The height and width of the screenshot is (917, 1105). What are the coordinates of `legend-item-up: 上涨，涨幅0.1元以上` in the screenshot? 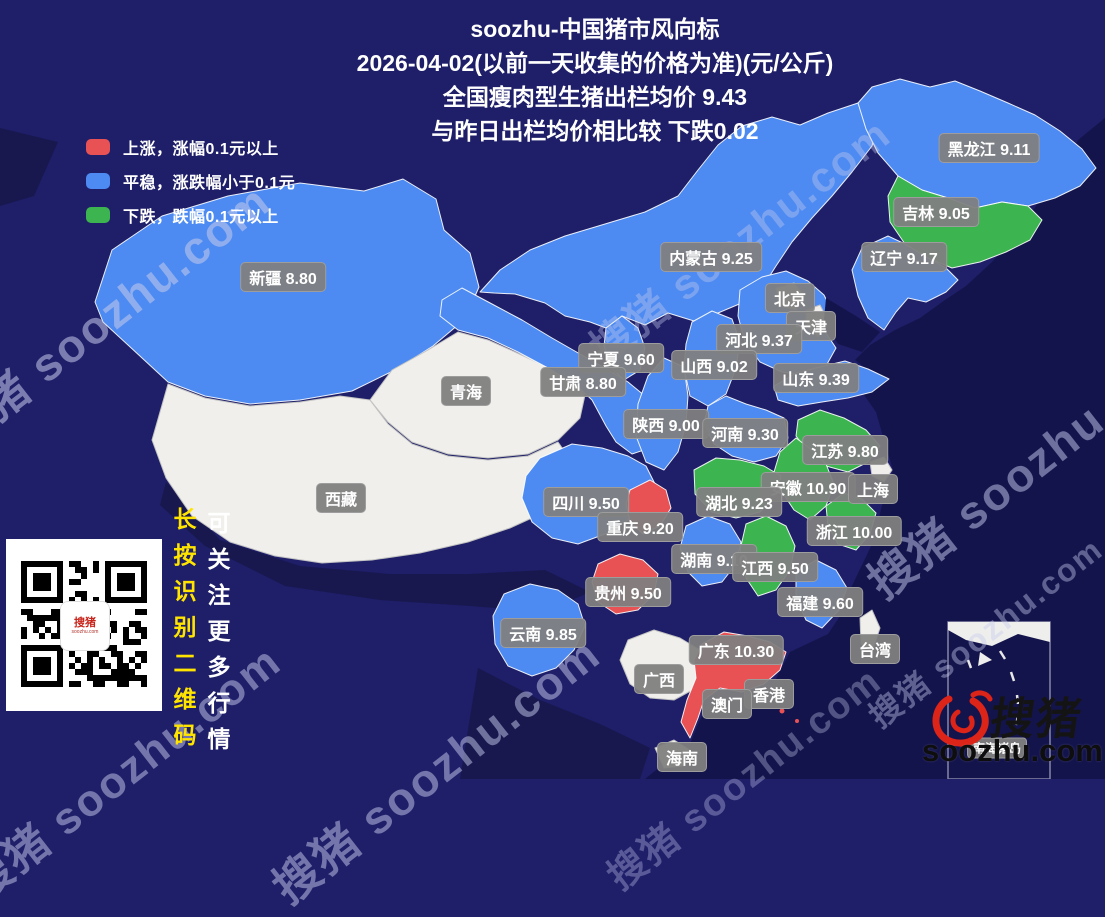 It's located at (190, 147).